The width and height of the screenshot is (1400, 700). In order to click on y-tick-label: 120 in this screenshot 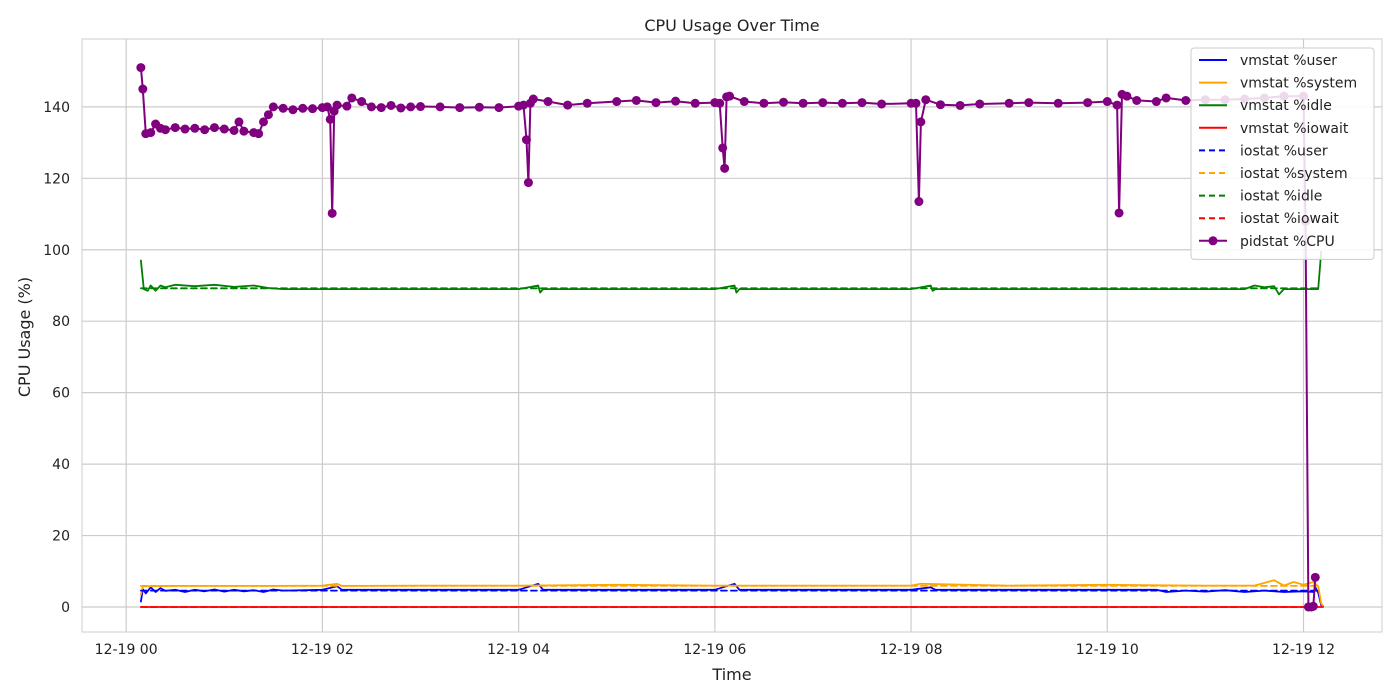, I will do `click(56, 179)`.